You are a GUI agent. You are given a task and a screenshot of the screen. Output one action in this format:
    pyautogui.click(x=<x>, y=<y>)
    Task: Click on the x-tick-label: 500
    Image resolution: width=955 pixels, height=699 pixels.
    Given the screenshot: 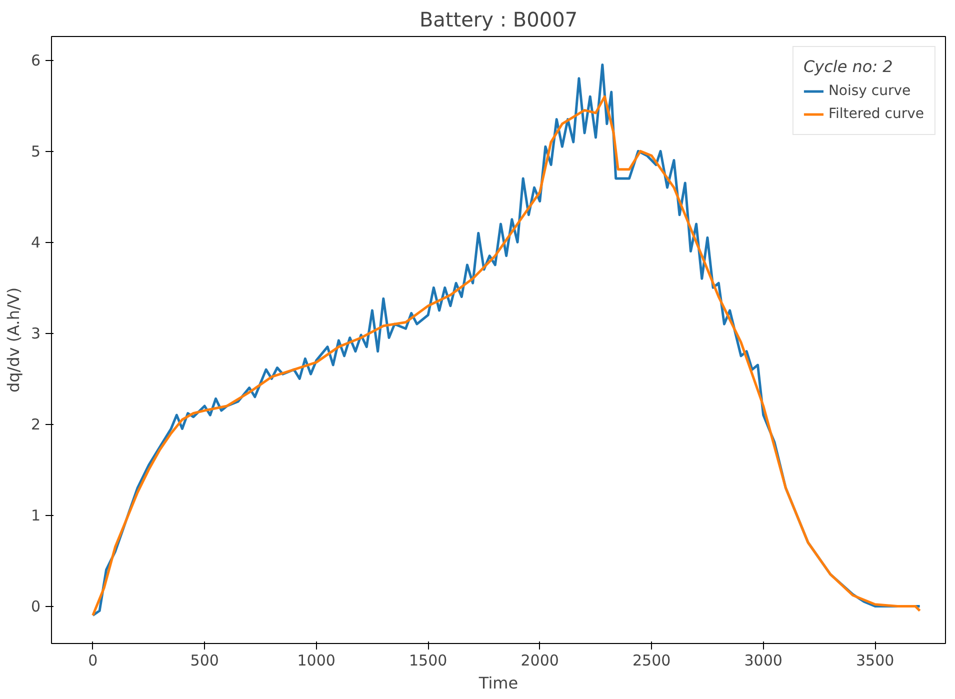 What is the action you would take?
    pyautogui.click(x=204, y=661)
    